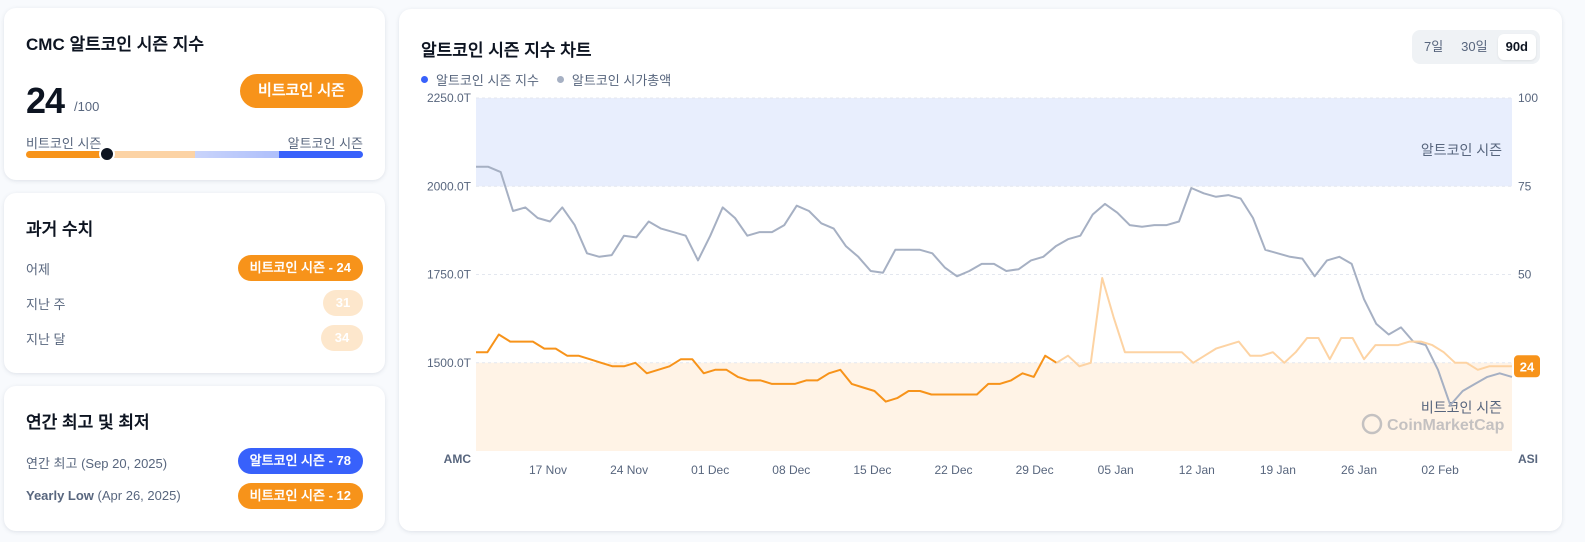 The width and height of the screenshot is (1585, 542). What do you see at coordinates (38, 269) in the screenshot?
I see `history-row-label: 어제` at bounding box center [38, 269].